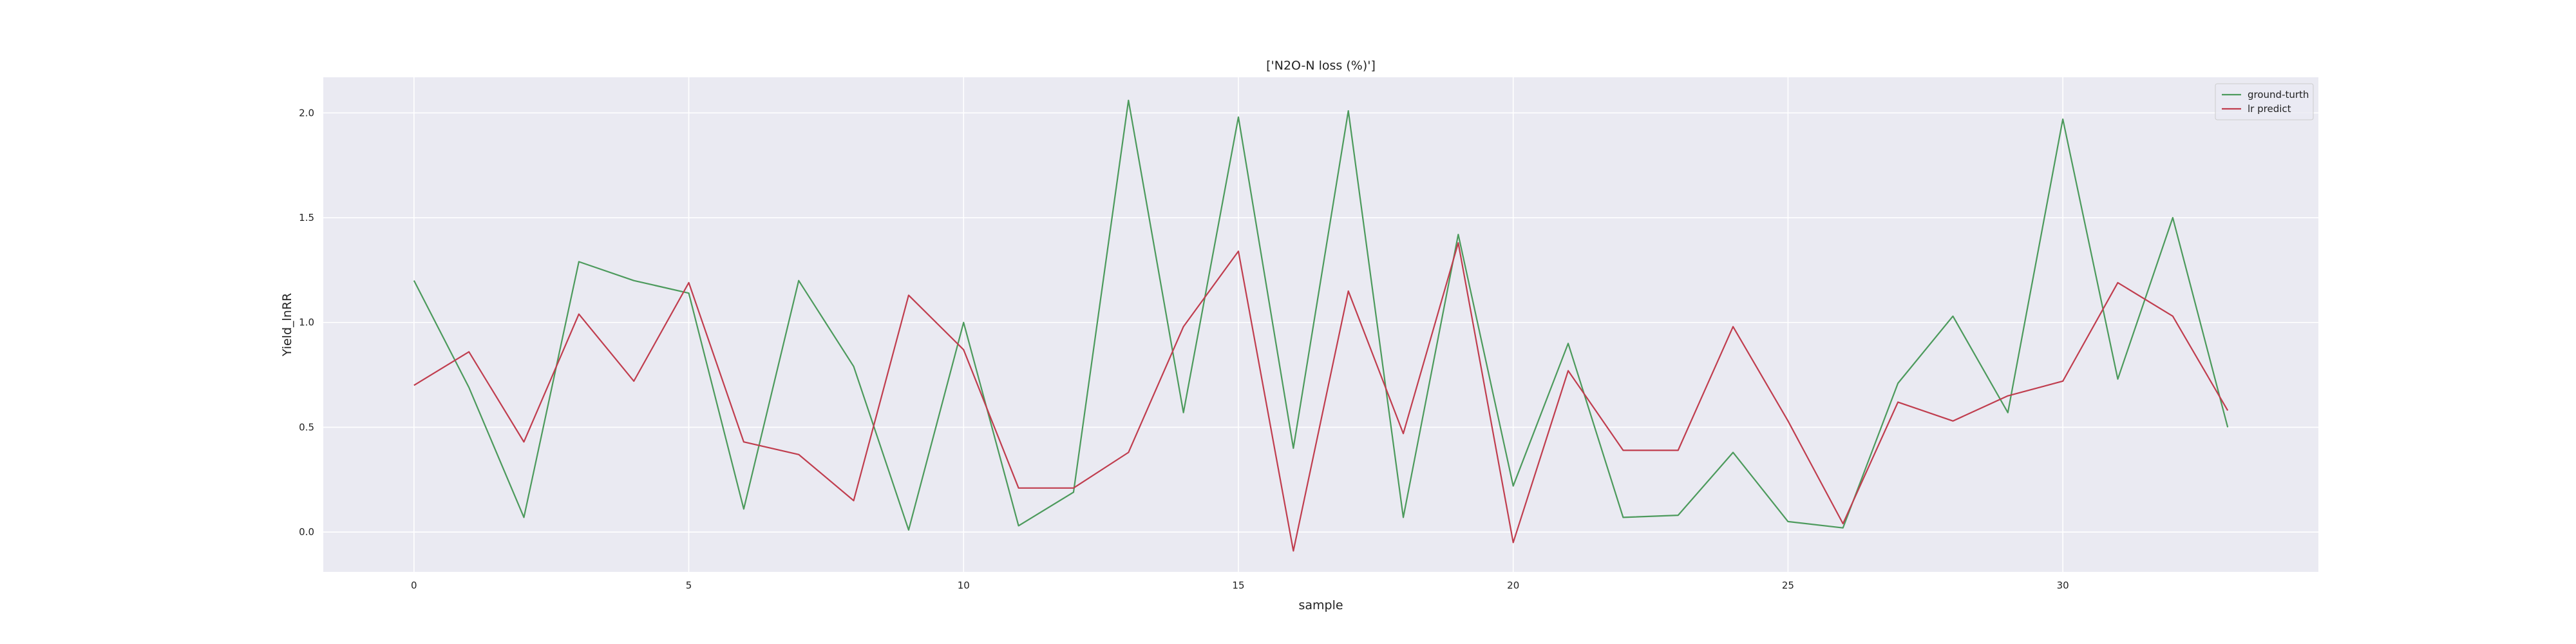 The height and width of the screenshot is (644, 2576). I want to click on legend: ground-turth lr predict, so click(2264, 101).